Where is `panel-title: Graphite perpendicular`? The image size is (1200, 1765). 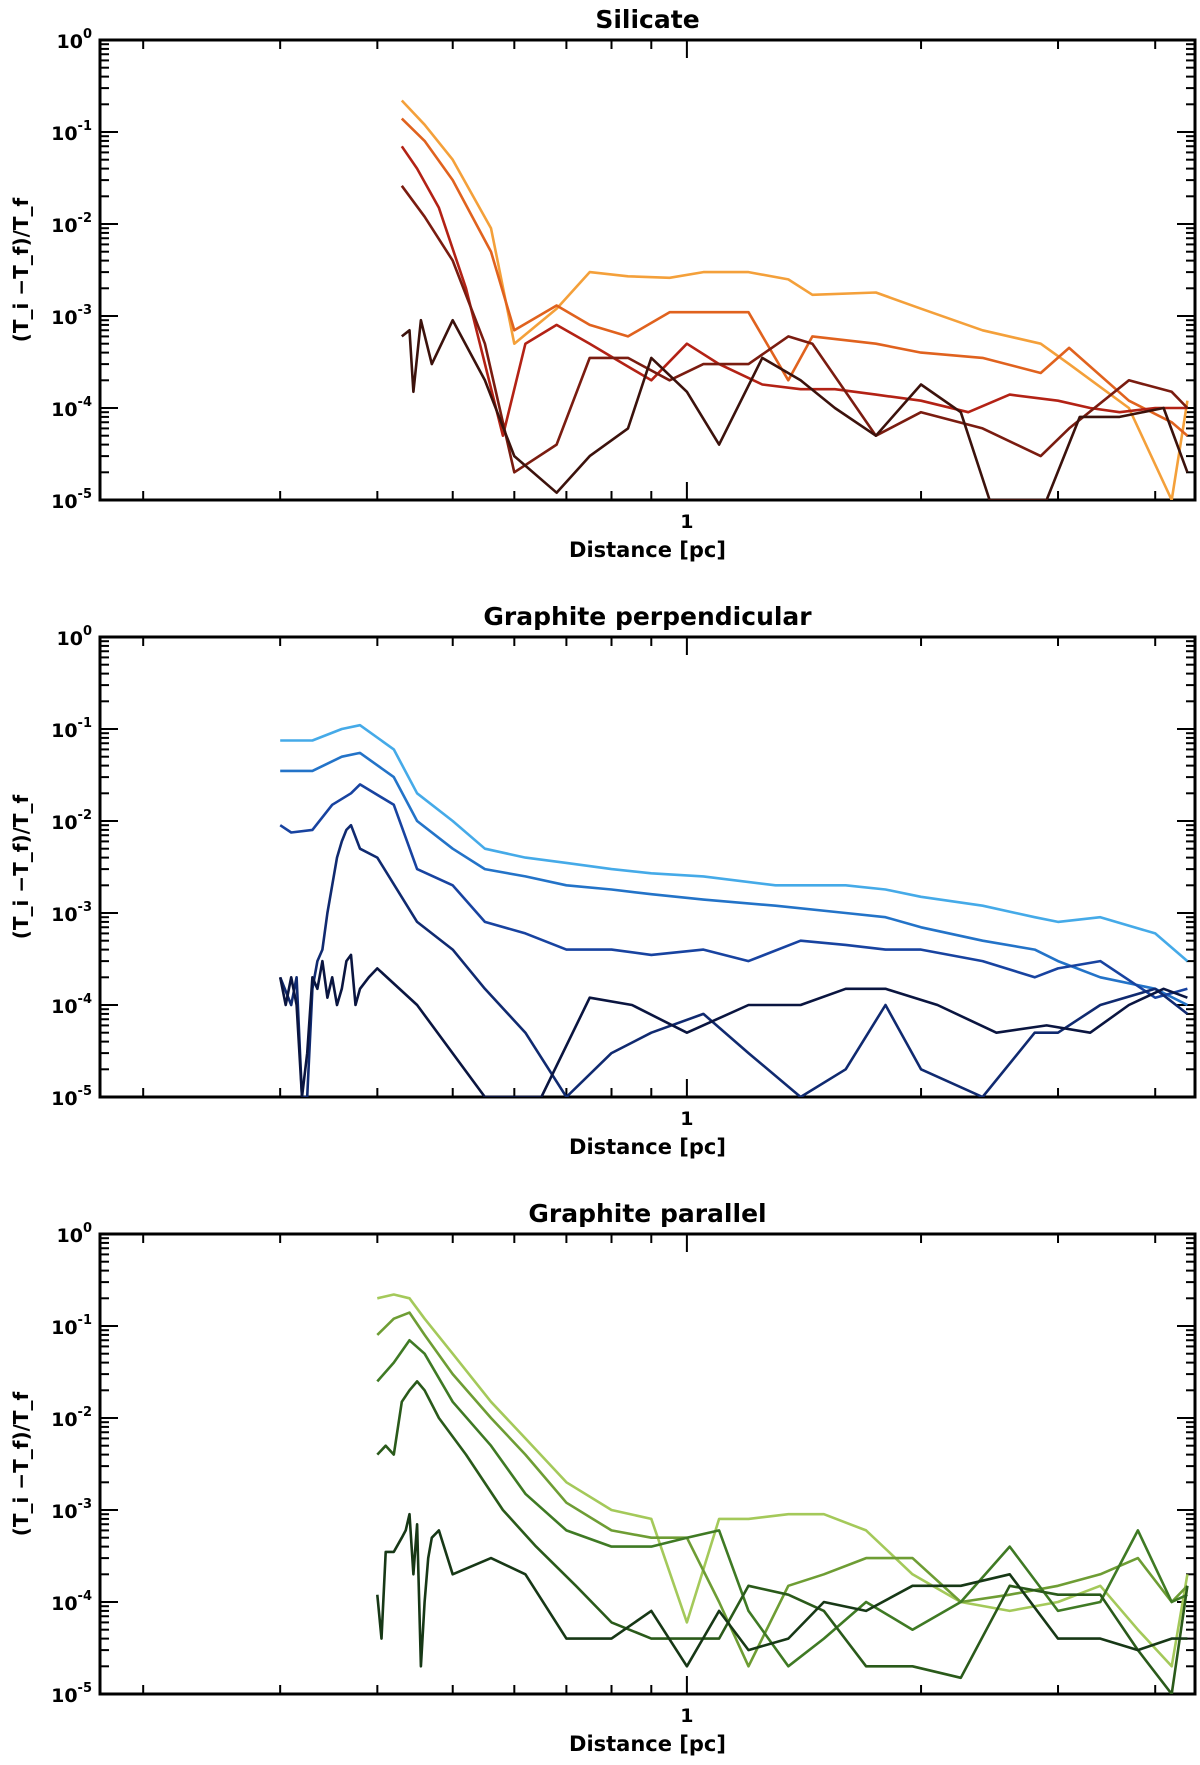 panel-title: Graphite perpendicular is located at coordinates (647, 616).